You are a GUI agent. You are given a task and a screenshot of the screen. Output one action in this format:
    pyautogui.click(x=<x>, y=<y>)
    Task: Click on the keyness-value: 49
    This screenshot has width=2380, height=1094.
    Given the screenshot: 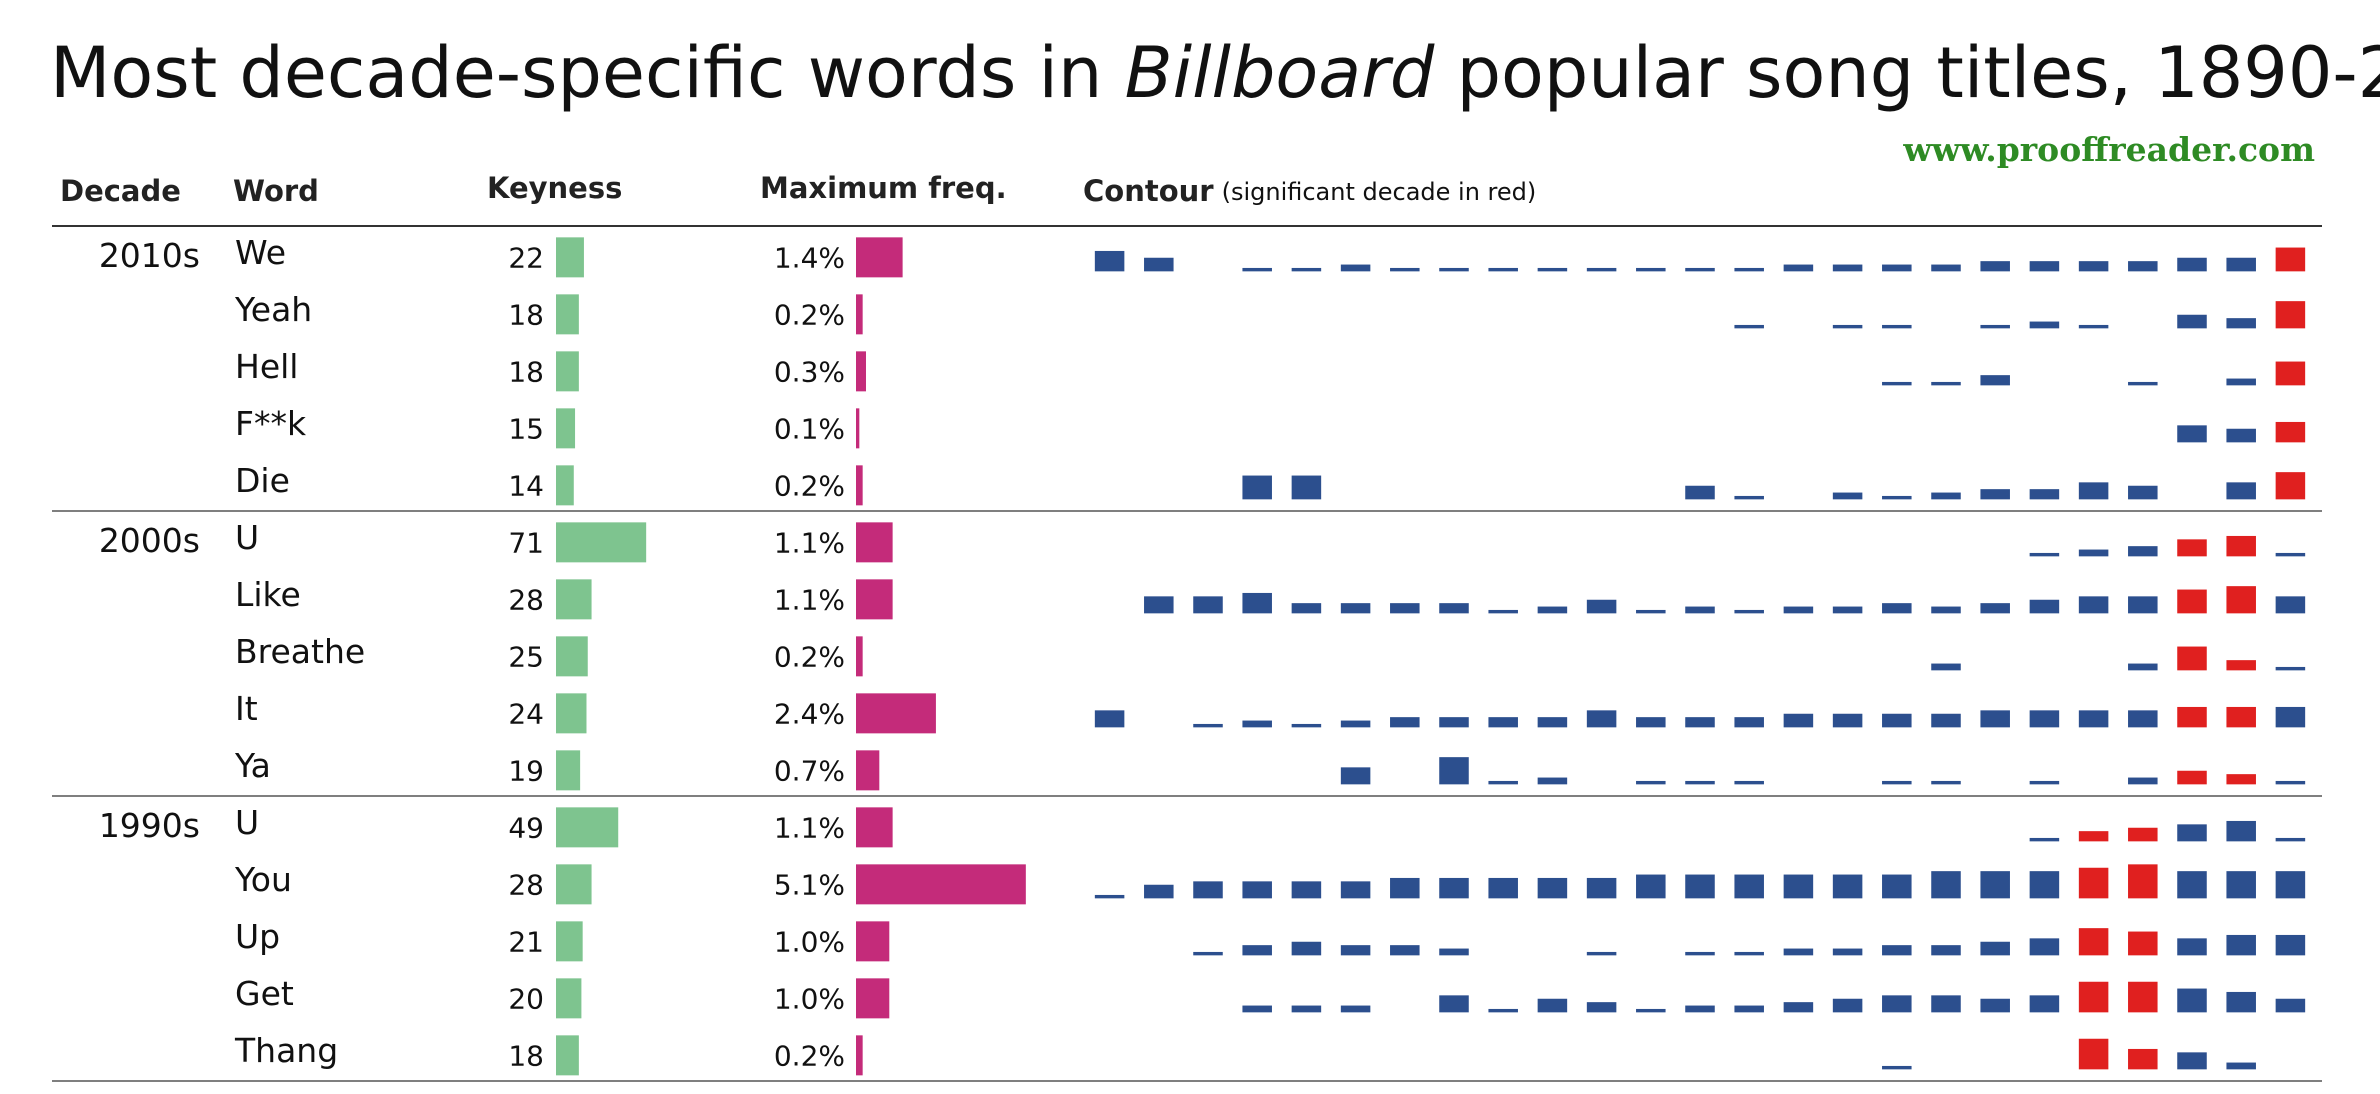 What is the action you would take?
    pyautogui.click(x=526, y=827)
    